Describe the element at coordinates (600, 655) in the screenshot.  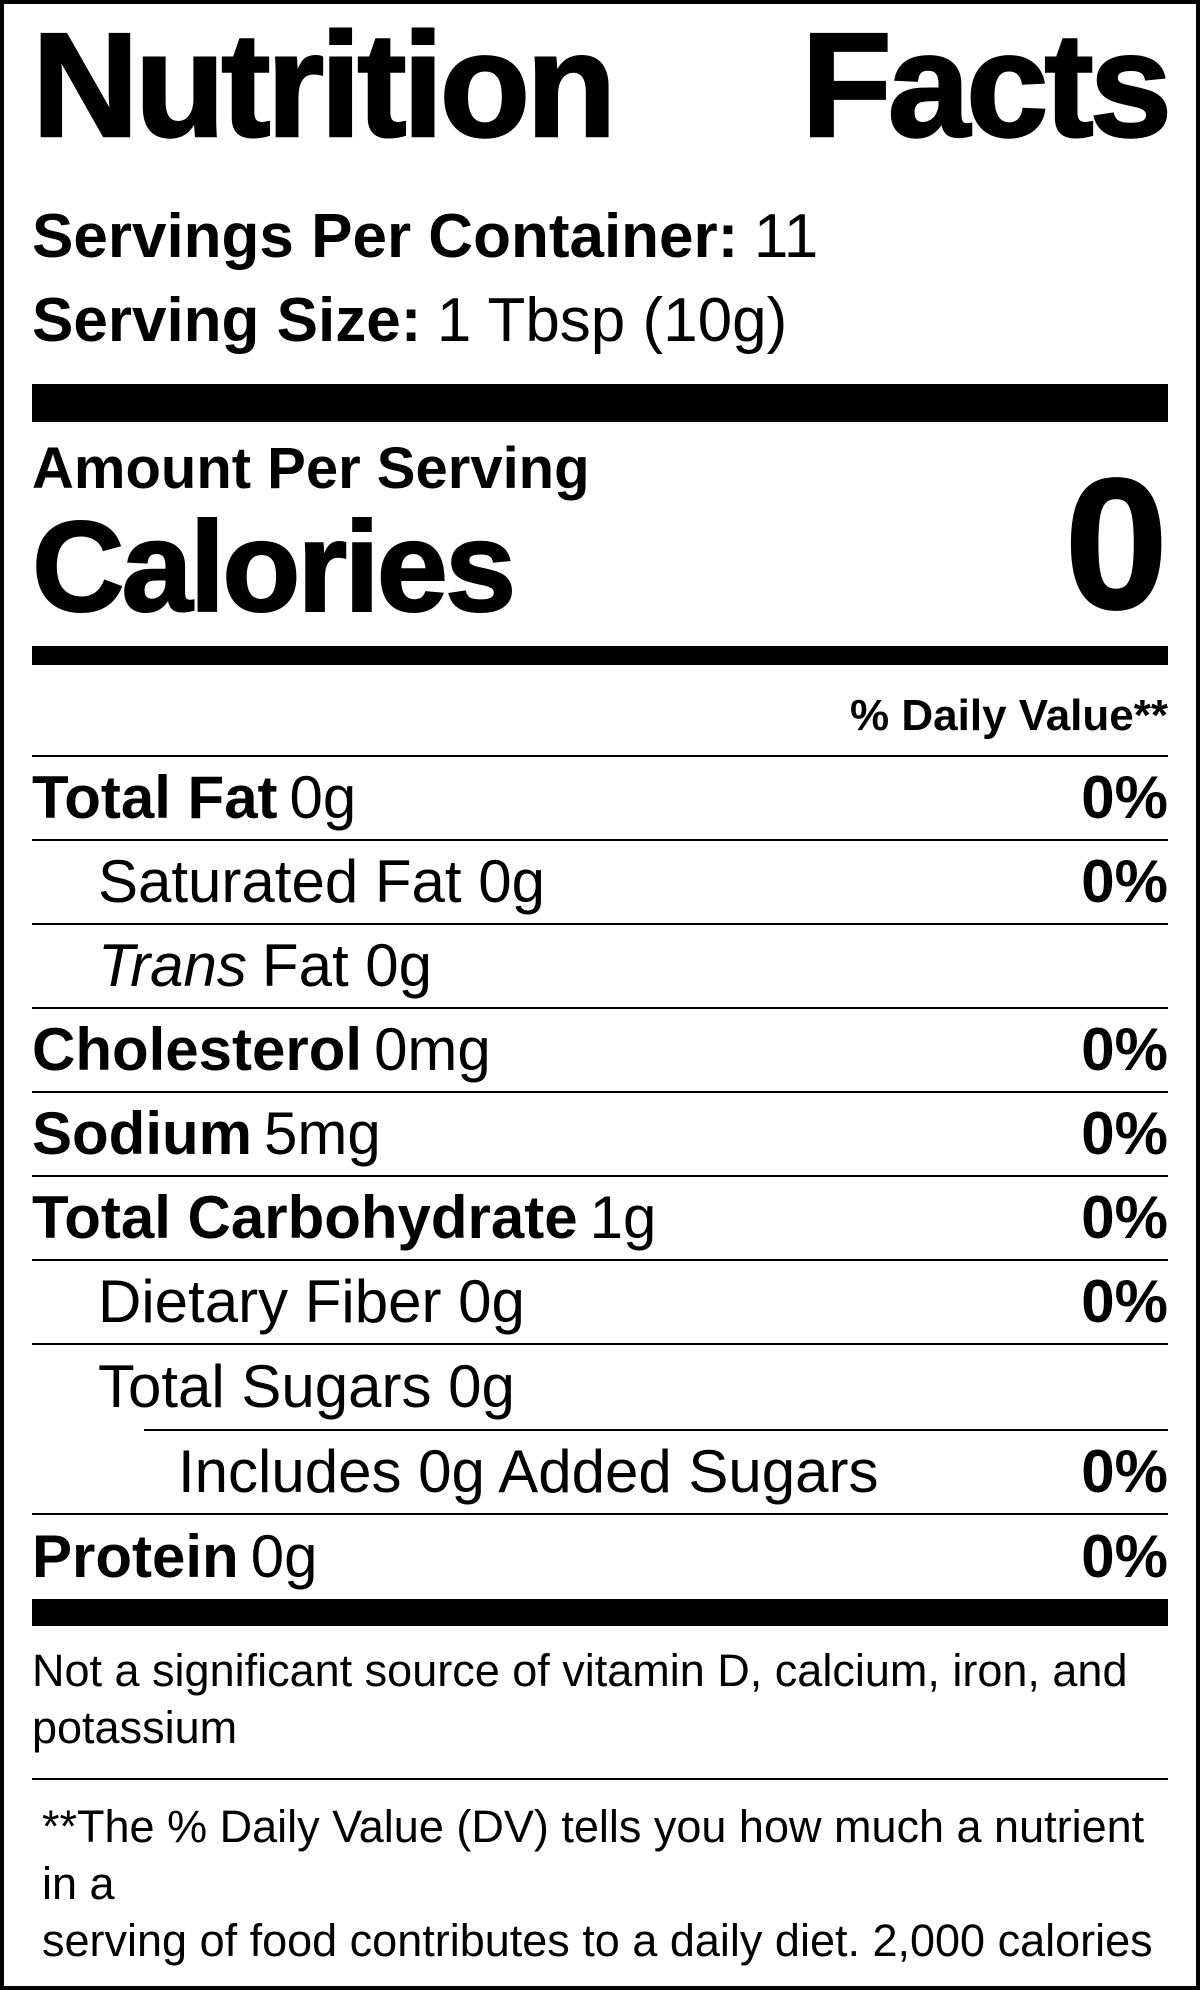
I see `divider-mid` at that location.